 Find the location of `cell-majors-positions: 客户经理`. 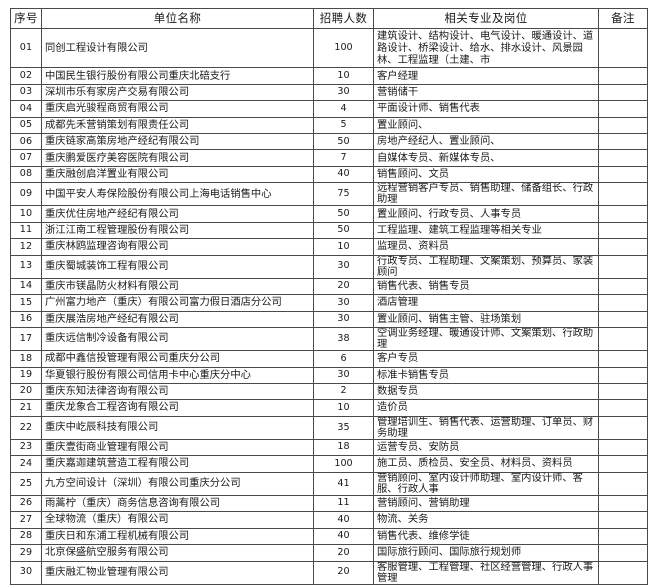

cell-majors-positions: 客户经理 is located at coordinates (486, 76).